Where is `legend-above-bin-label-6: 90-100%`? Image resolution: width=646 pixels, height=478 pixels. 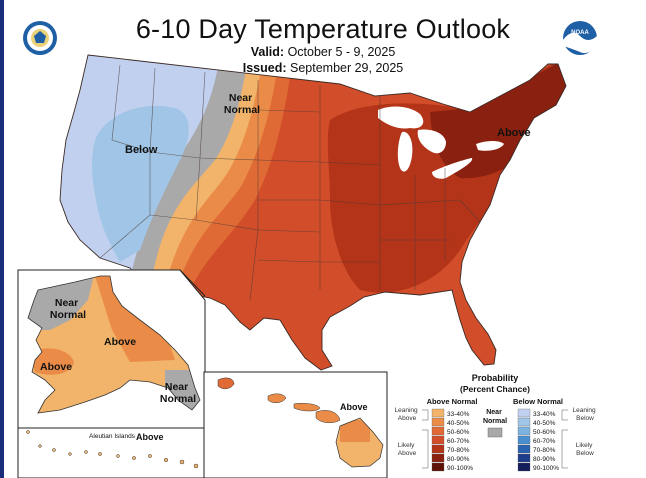
legend-above-bin-label-6: 90-100% is located at coordinates (460, 468).